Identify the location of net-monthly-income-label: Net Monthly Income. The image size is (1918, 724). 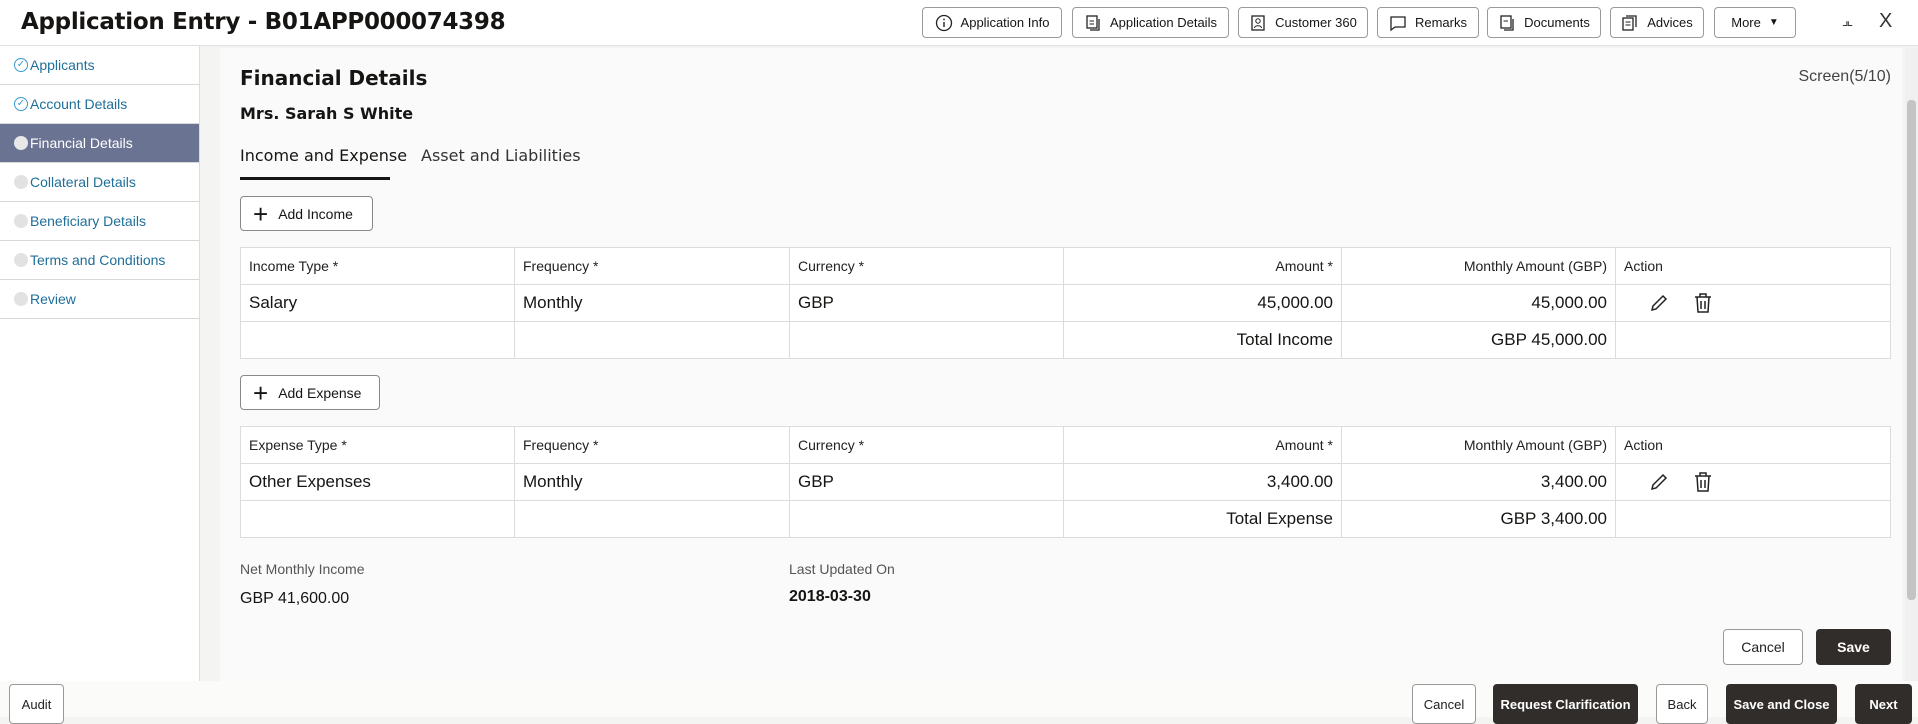
(302, 569).